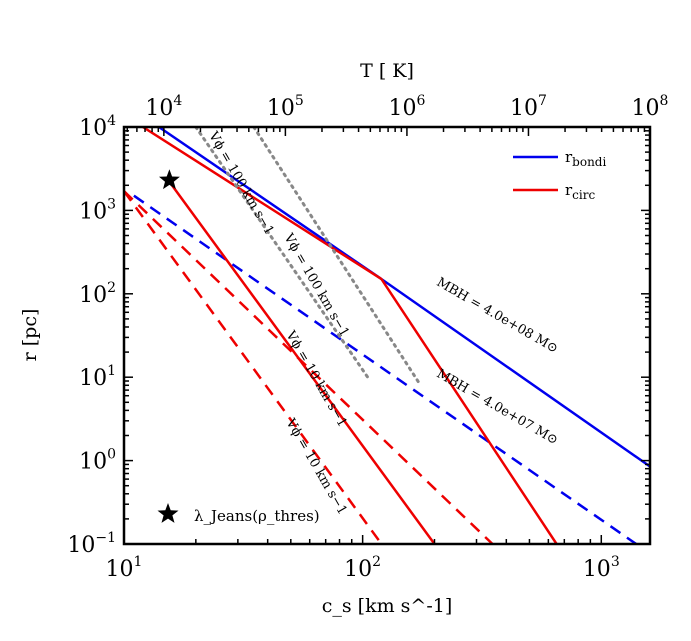  What do you see at coordinates (316, 466) in the screenshot?
I see `annotation-3: Vϕ = 10 km s−1` at bounding box center [316, 466].